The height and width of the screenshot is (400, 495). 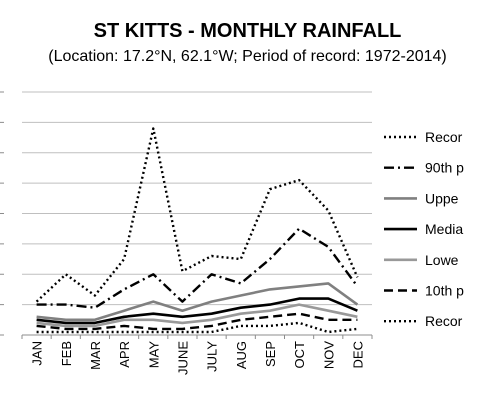 What do you see at coordinates (442, 198) in the screenshot?
I see `legend-label-3: Uppe` at bounding box center [442, 198].